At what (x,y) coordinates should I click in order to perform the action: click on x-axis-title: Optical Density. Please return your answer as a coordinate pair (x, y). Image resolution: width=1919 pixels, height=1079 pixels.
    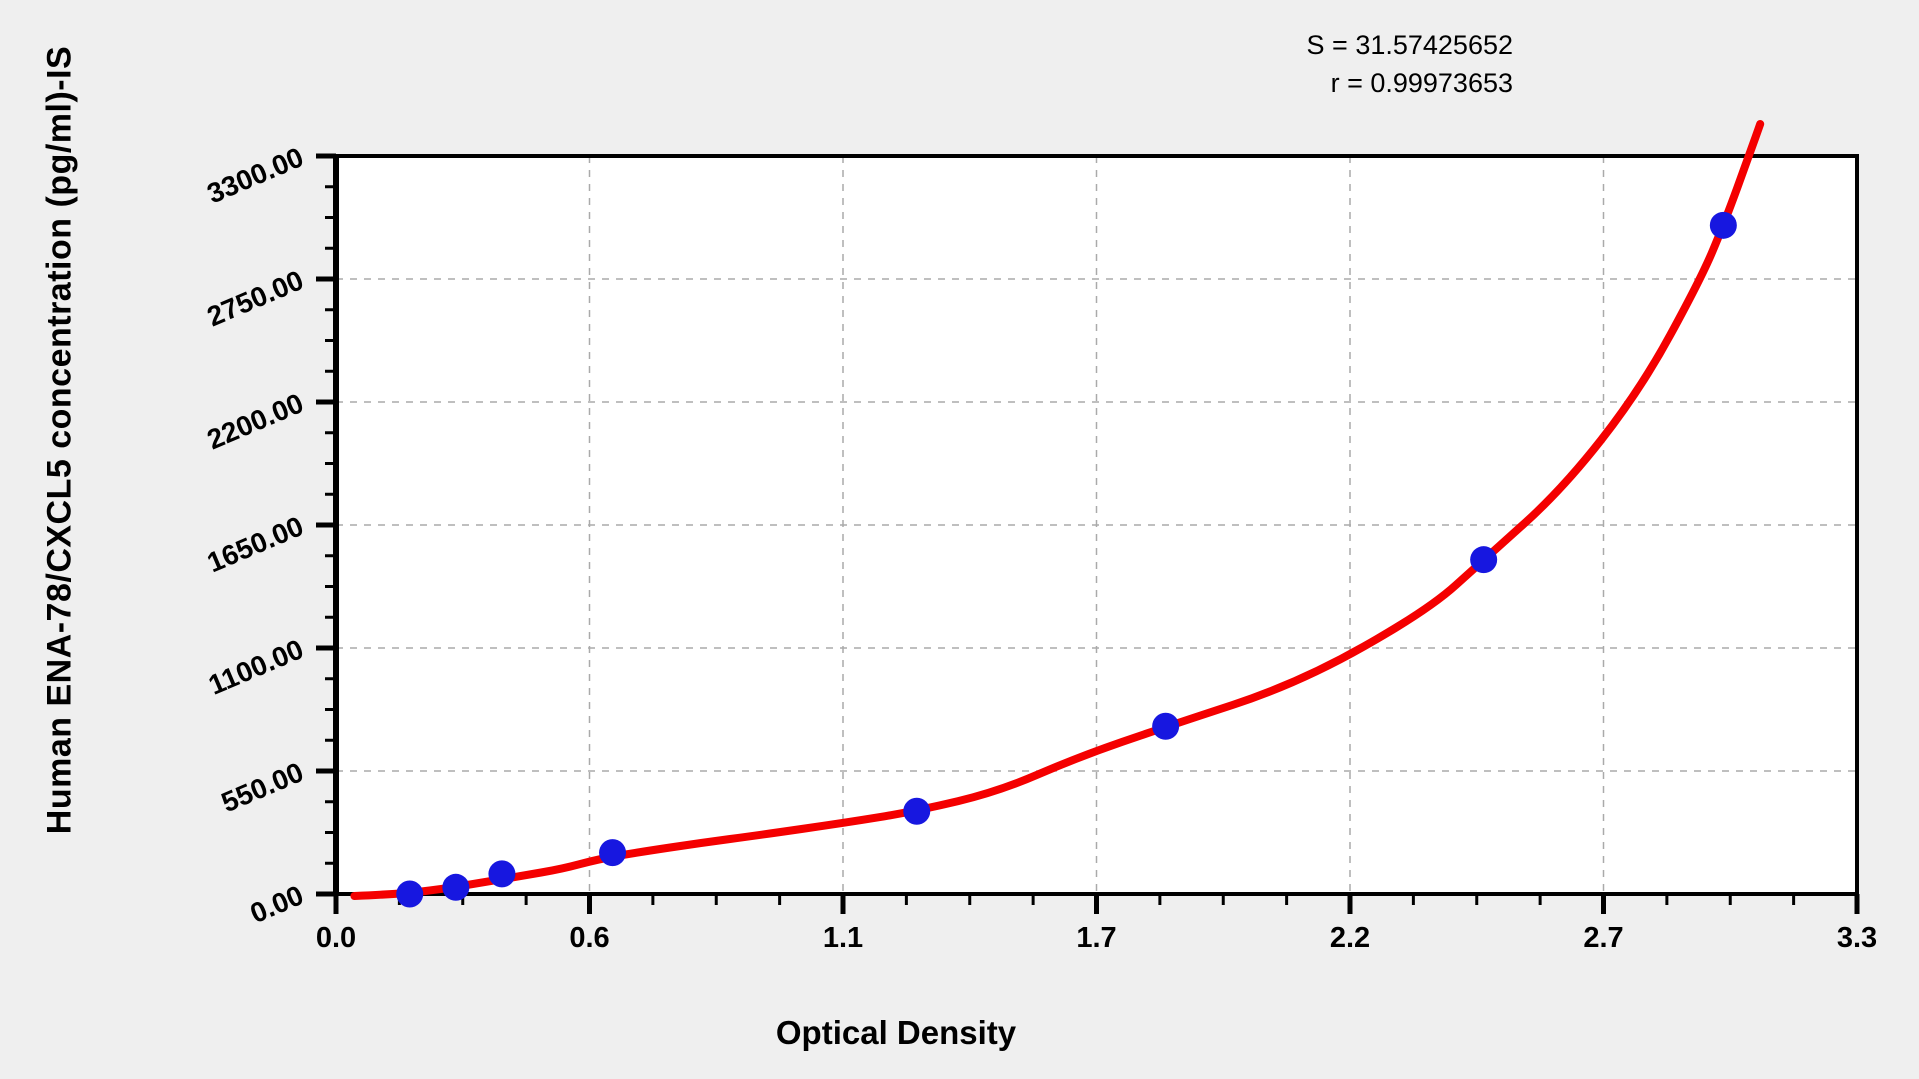
    Looking at the image, I should click on (896, 1032).